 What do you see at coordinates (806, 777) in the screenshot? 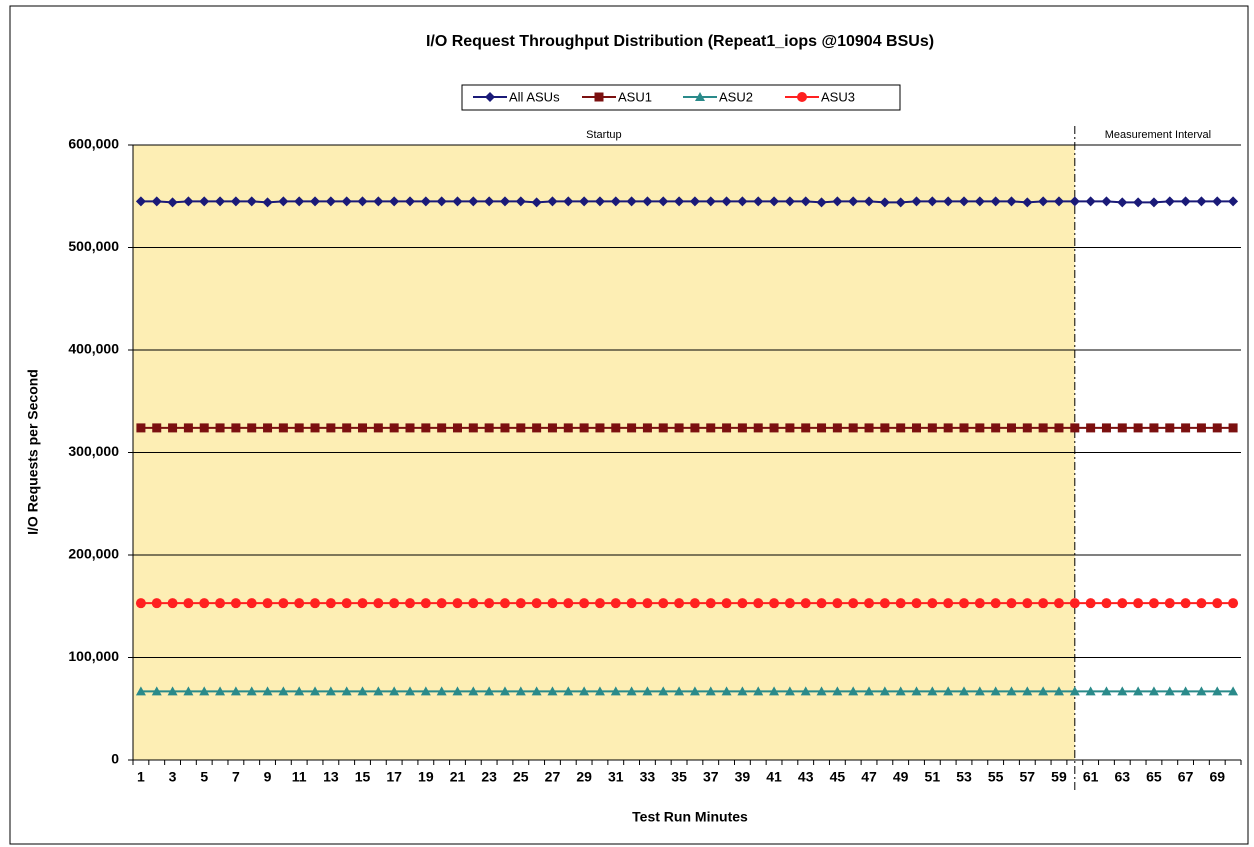
I see `x-tick-label: 43` at bounding box center [806, 777].